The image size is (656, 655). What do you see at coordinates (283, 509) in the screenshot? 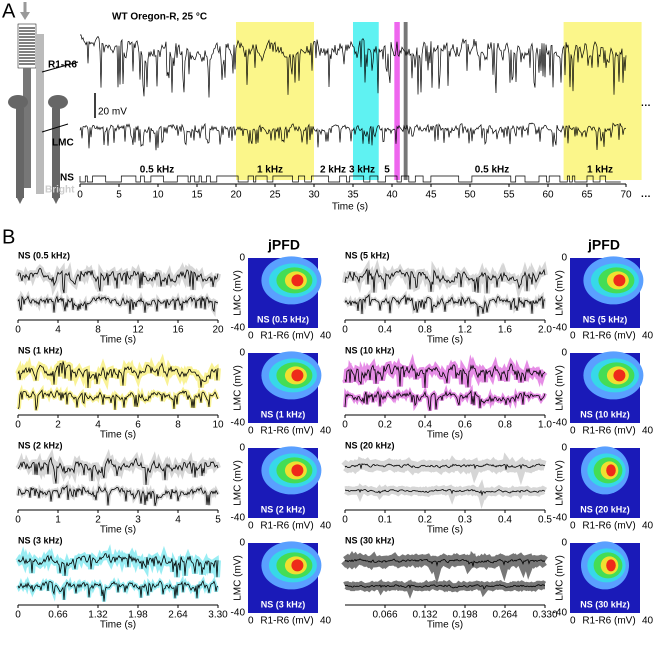
I see `jpfd-label: NS (2 kHz)` at bounding box center [283, 509].